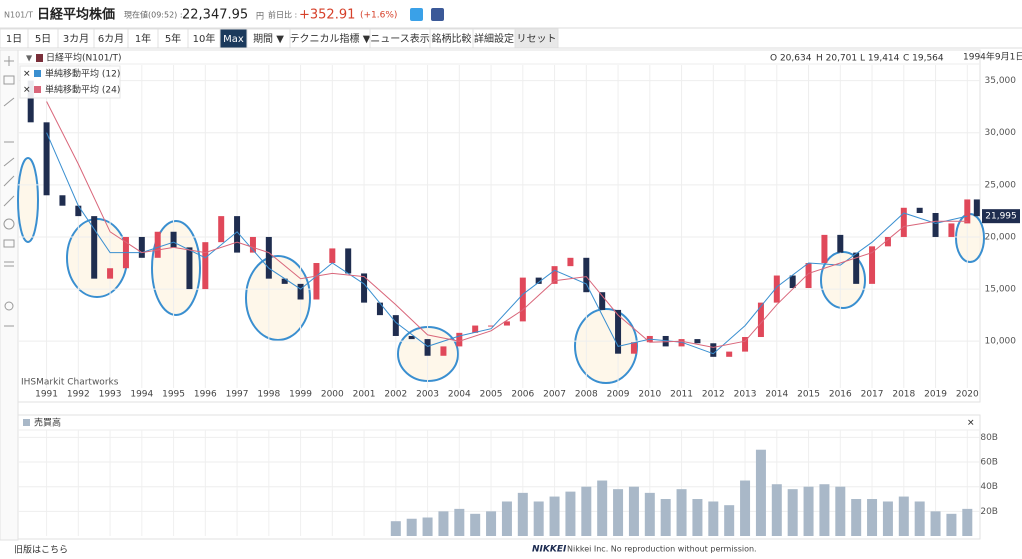 Image resolution: width=1022 pixels, height=559 pixels. Describe the element at coordinates (111, 39) in the screenshot. I see `toolbar-label: 6カ月` at that location.